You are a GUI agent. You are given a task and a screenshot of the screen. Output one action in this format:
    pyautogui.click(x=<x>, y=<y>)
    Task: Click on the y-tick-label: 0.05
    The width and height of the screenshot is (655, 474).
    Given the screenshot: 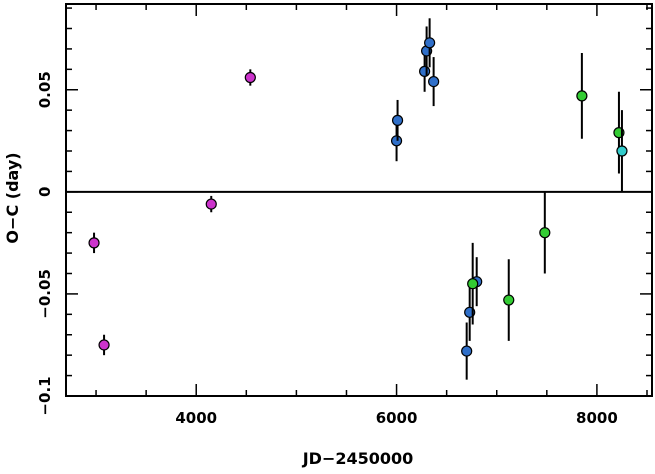 What is the action you would take?
    pyautogui.click(x=45, y=89)
    